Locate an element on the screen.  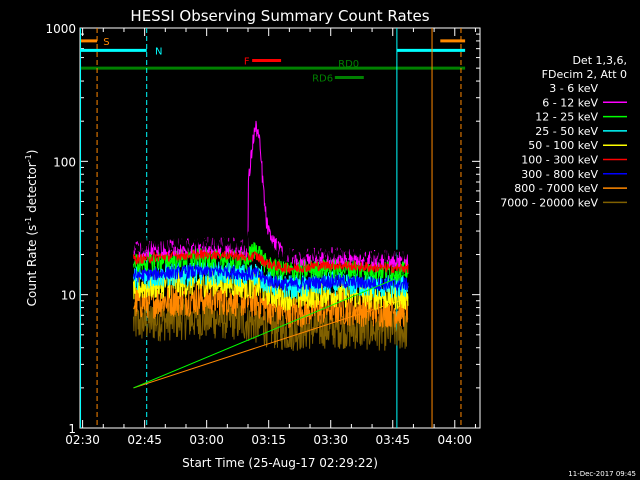
x-tick-label: 03:30 is located at coordinates (330, 440).